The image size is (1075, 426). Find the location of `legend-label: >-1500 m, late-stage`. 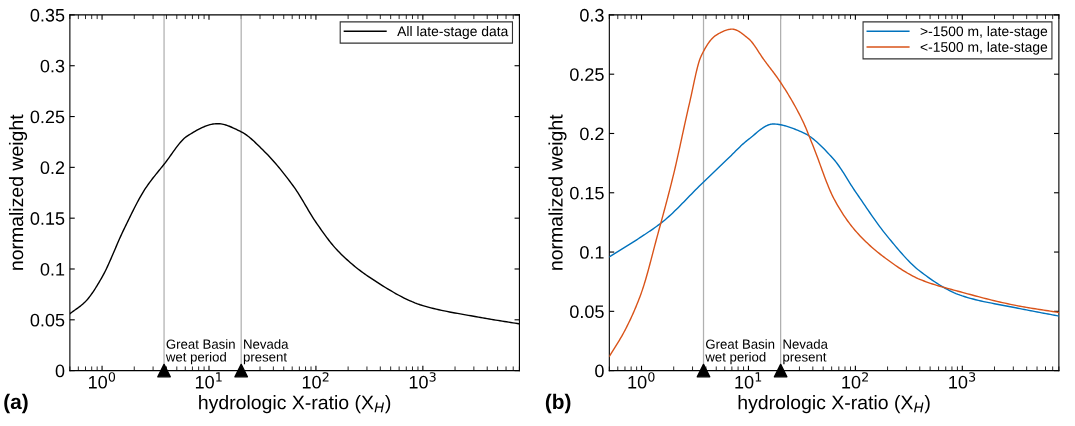

legend-label: >-1500 m, late-stage is located at coordinates (984, 32).